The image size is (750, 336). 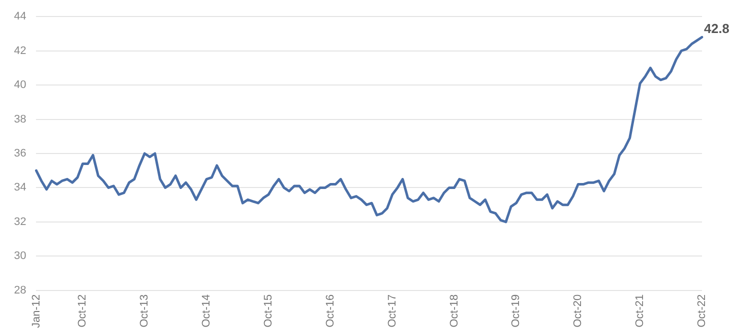 I want to click on x-tick-label: Oct-22, so click(x=702, y=311).